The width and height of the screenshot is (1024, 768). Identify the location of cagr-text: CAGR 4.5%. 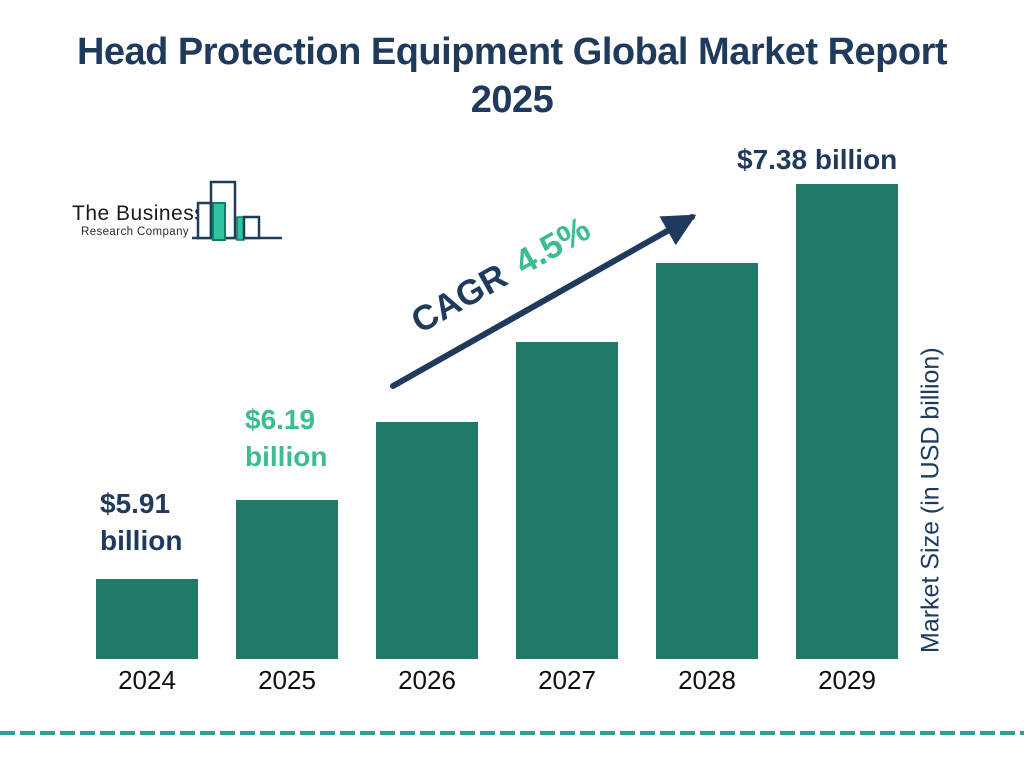
(501, 275).